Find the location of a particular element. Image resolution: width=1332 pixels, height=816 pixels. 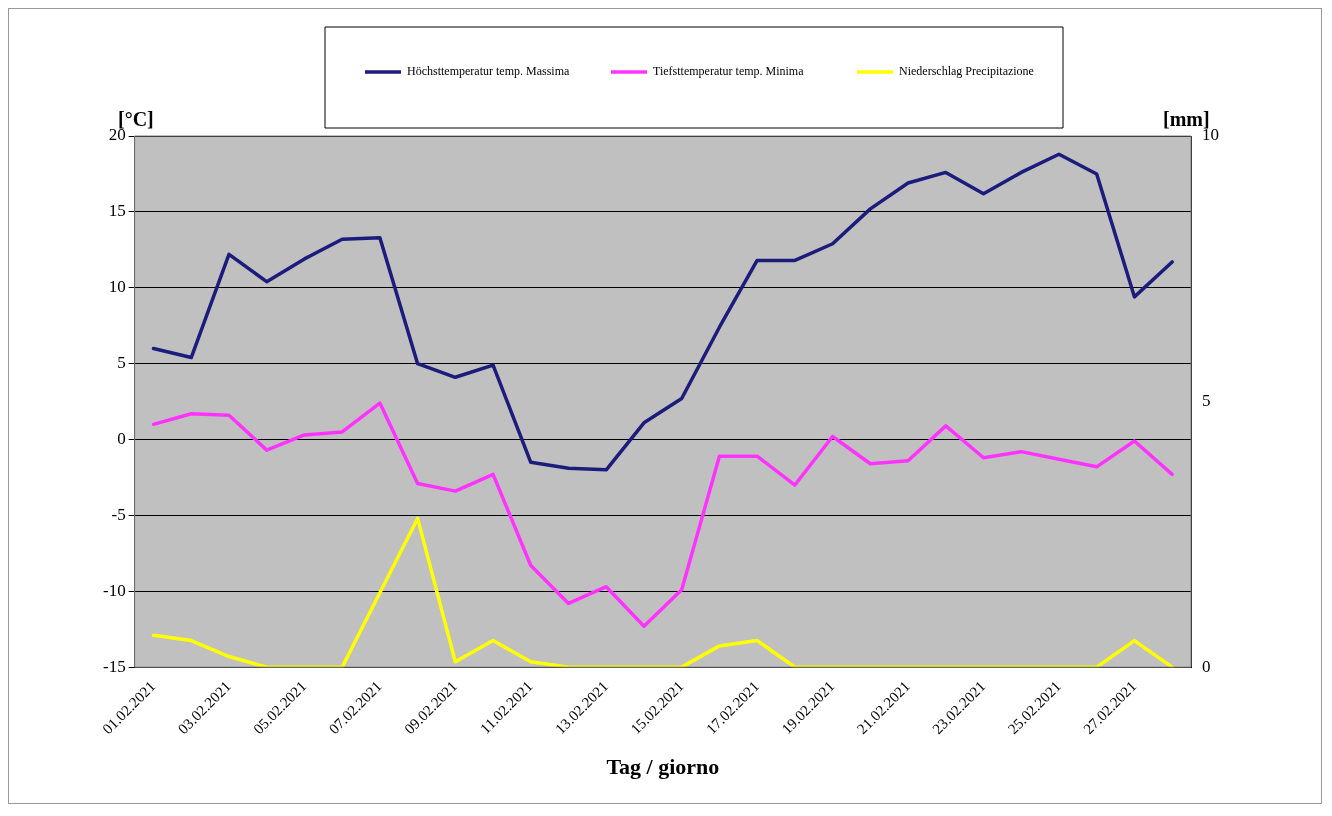

y2-tick-label: 5 is located at coordinates (1206, 401).